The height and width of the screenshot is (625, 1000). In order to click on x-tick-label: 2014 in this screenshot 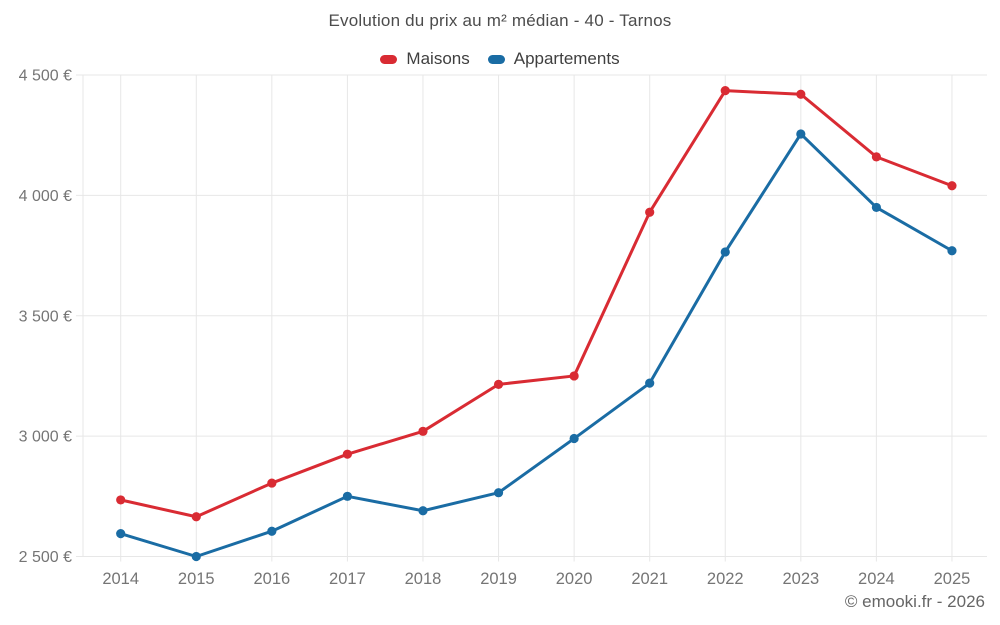, I will do `click(120, 579)`.